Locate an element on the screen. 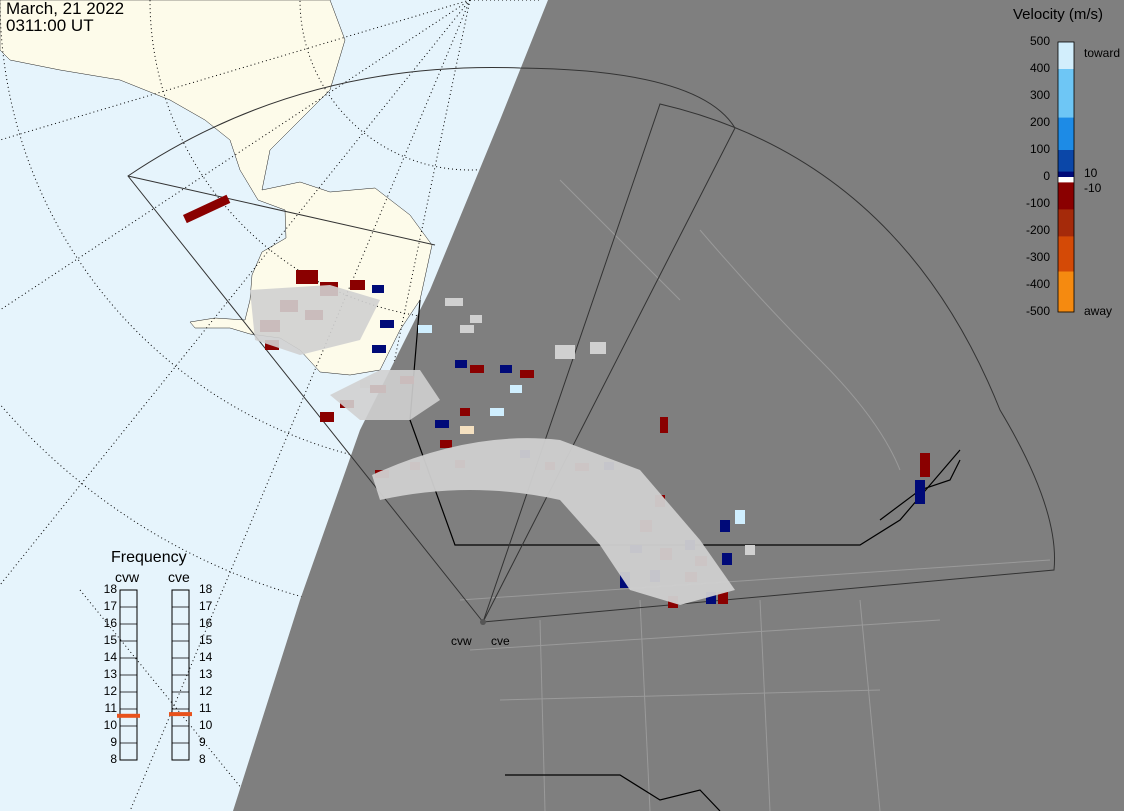  color-bar-frame is located at coordinates (1066, 177).